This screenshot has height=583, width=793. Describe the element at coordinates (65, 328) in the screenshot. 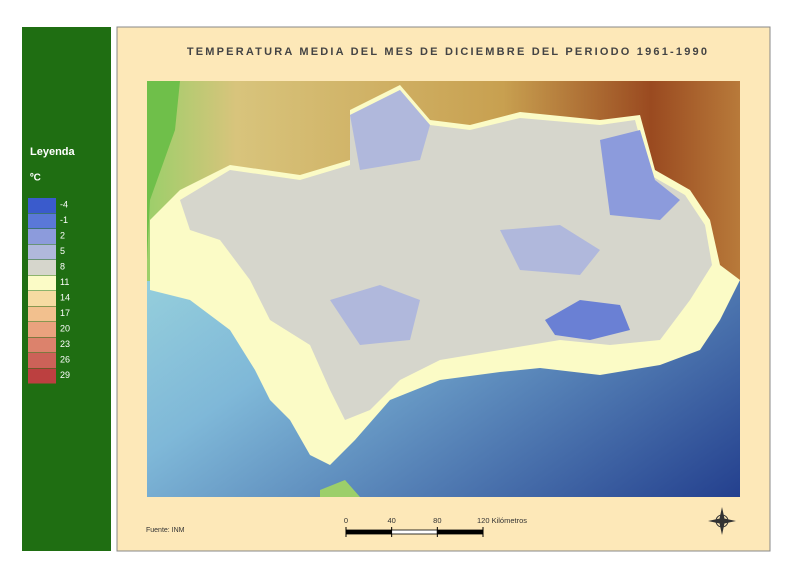

I see `legend-label: 20` at that location.